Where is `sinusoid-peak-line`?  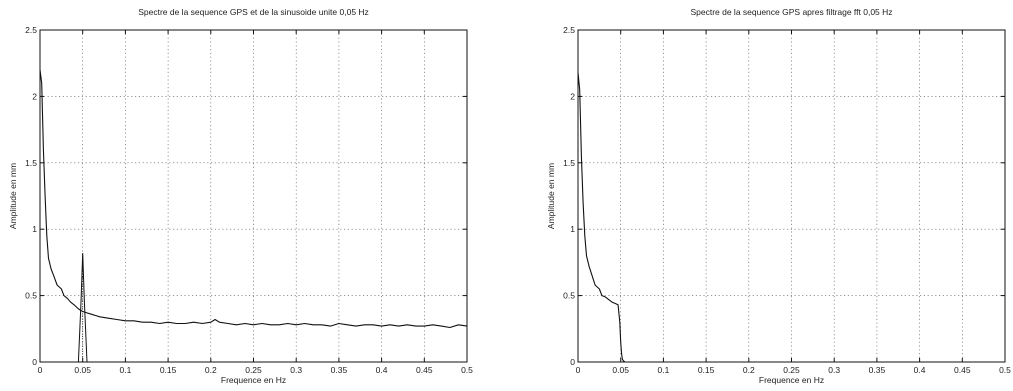 sinusoid-peak-line is located at coordinates (82, 308).